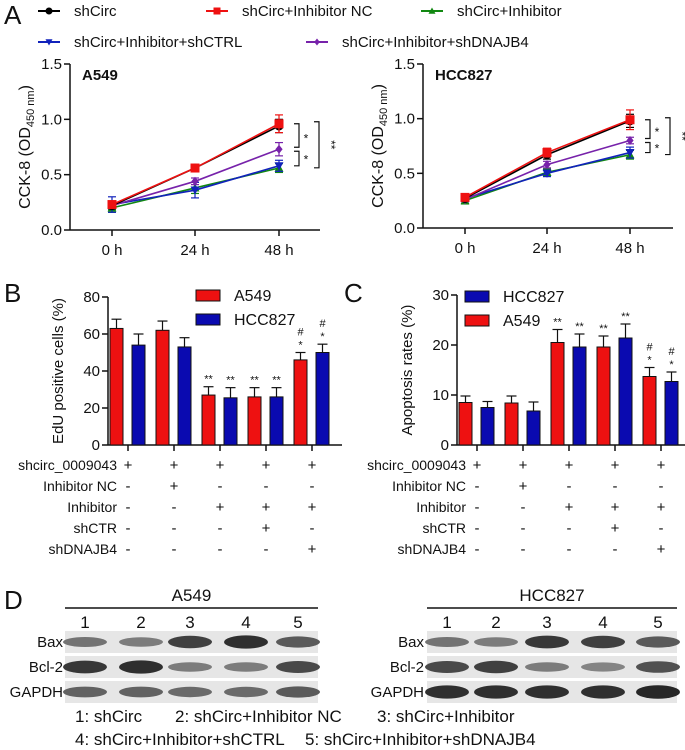 The width and height of the screenshot is (685, 750). What do you see at coordinates (407, 667) in the screenshot?
I see `blot-row-label: Bcl-2` at bounding box center [407, 667].